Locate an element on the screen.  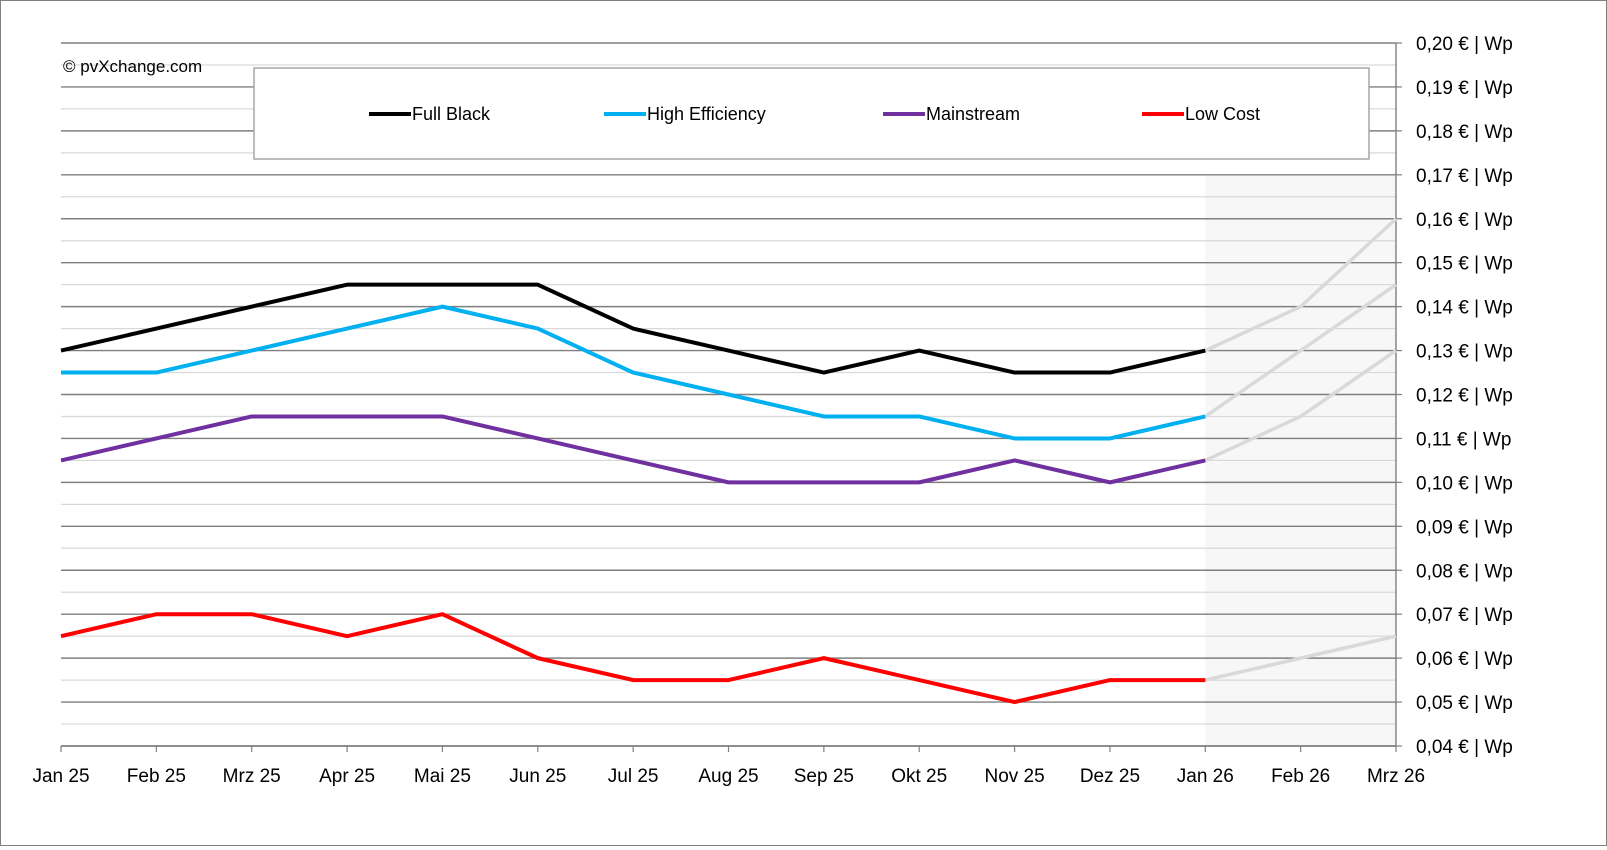
series-line-high-efficiency is located at coordinates (633, 372).